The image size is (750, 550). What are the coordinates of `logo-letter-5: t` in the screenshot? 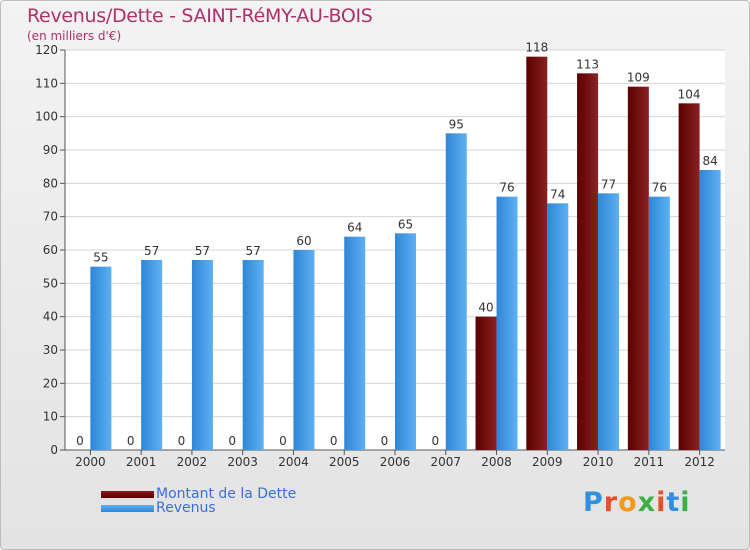 It's located at (673, 502).